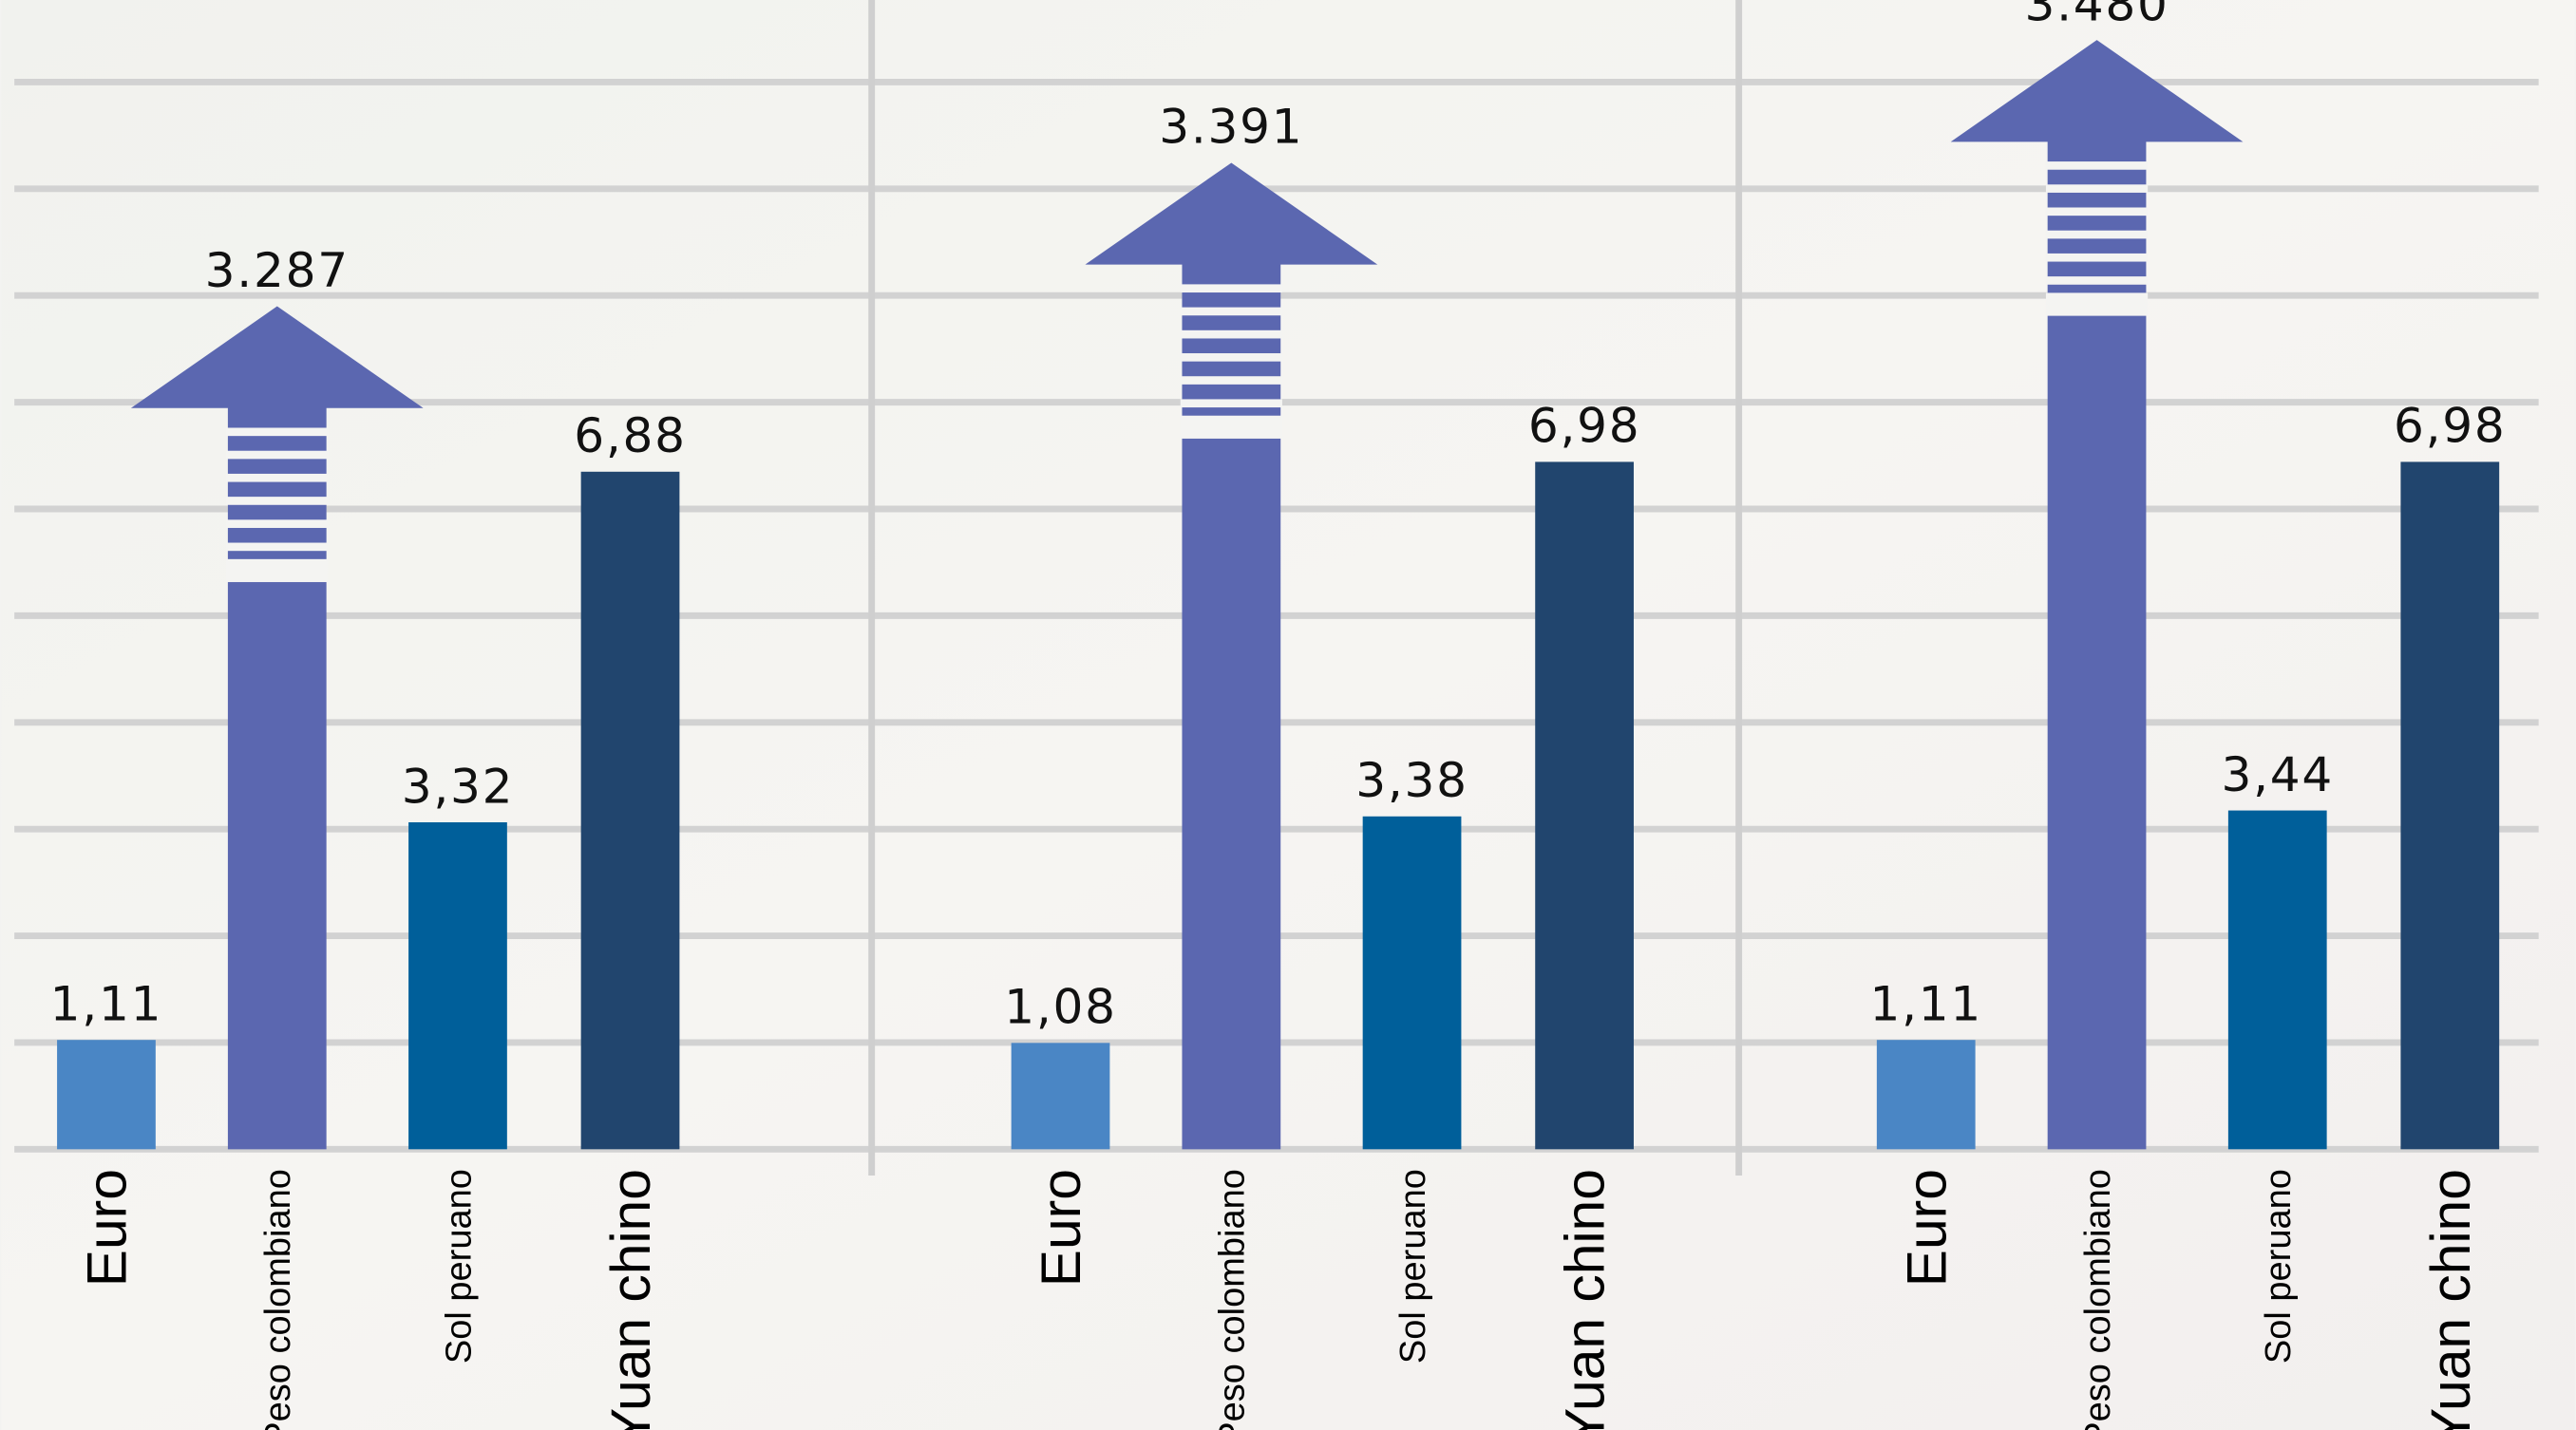  What do you see at coordinates (458, 786) in the screenshot?
I see `value-label: 3,32` at bounding box center [458, 786].